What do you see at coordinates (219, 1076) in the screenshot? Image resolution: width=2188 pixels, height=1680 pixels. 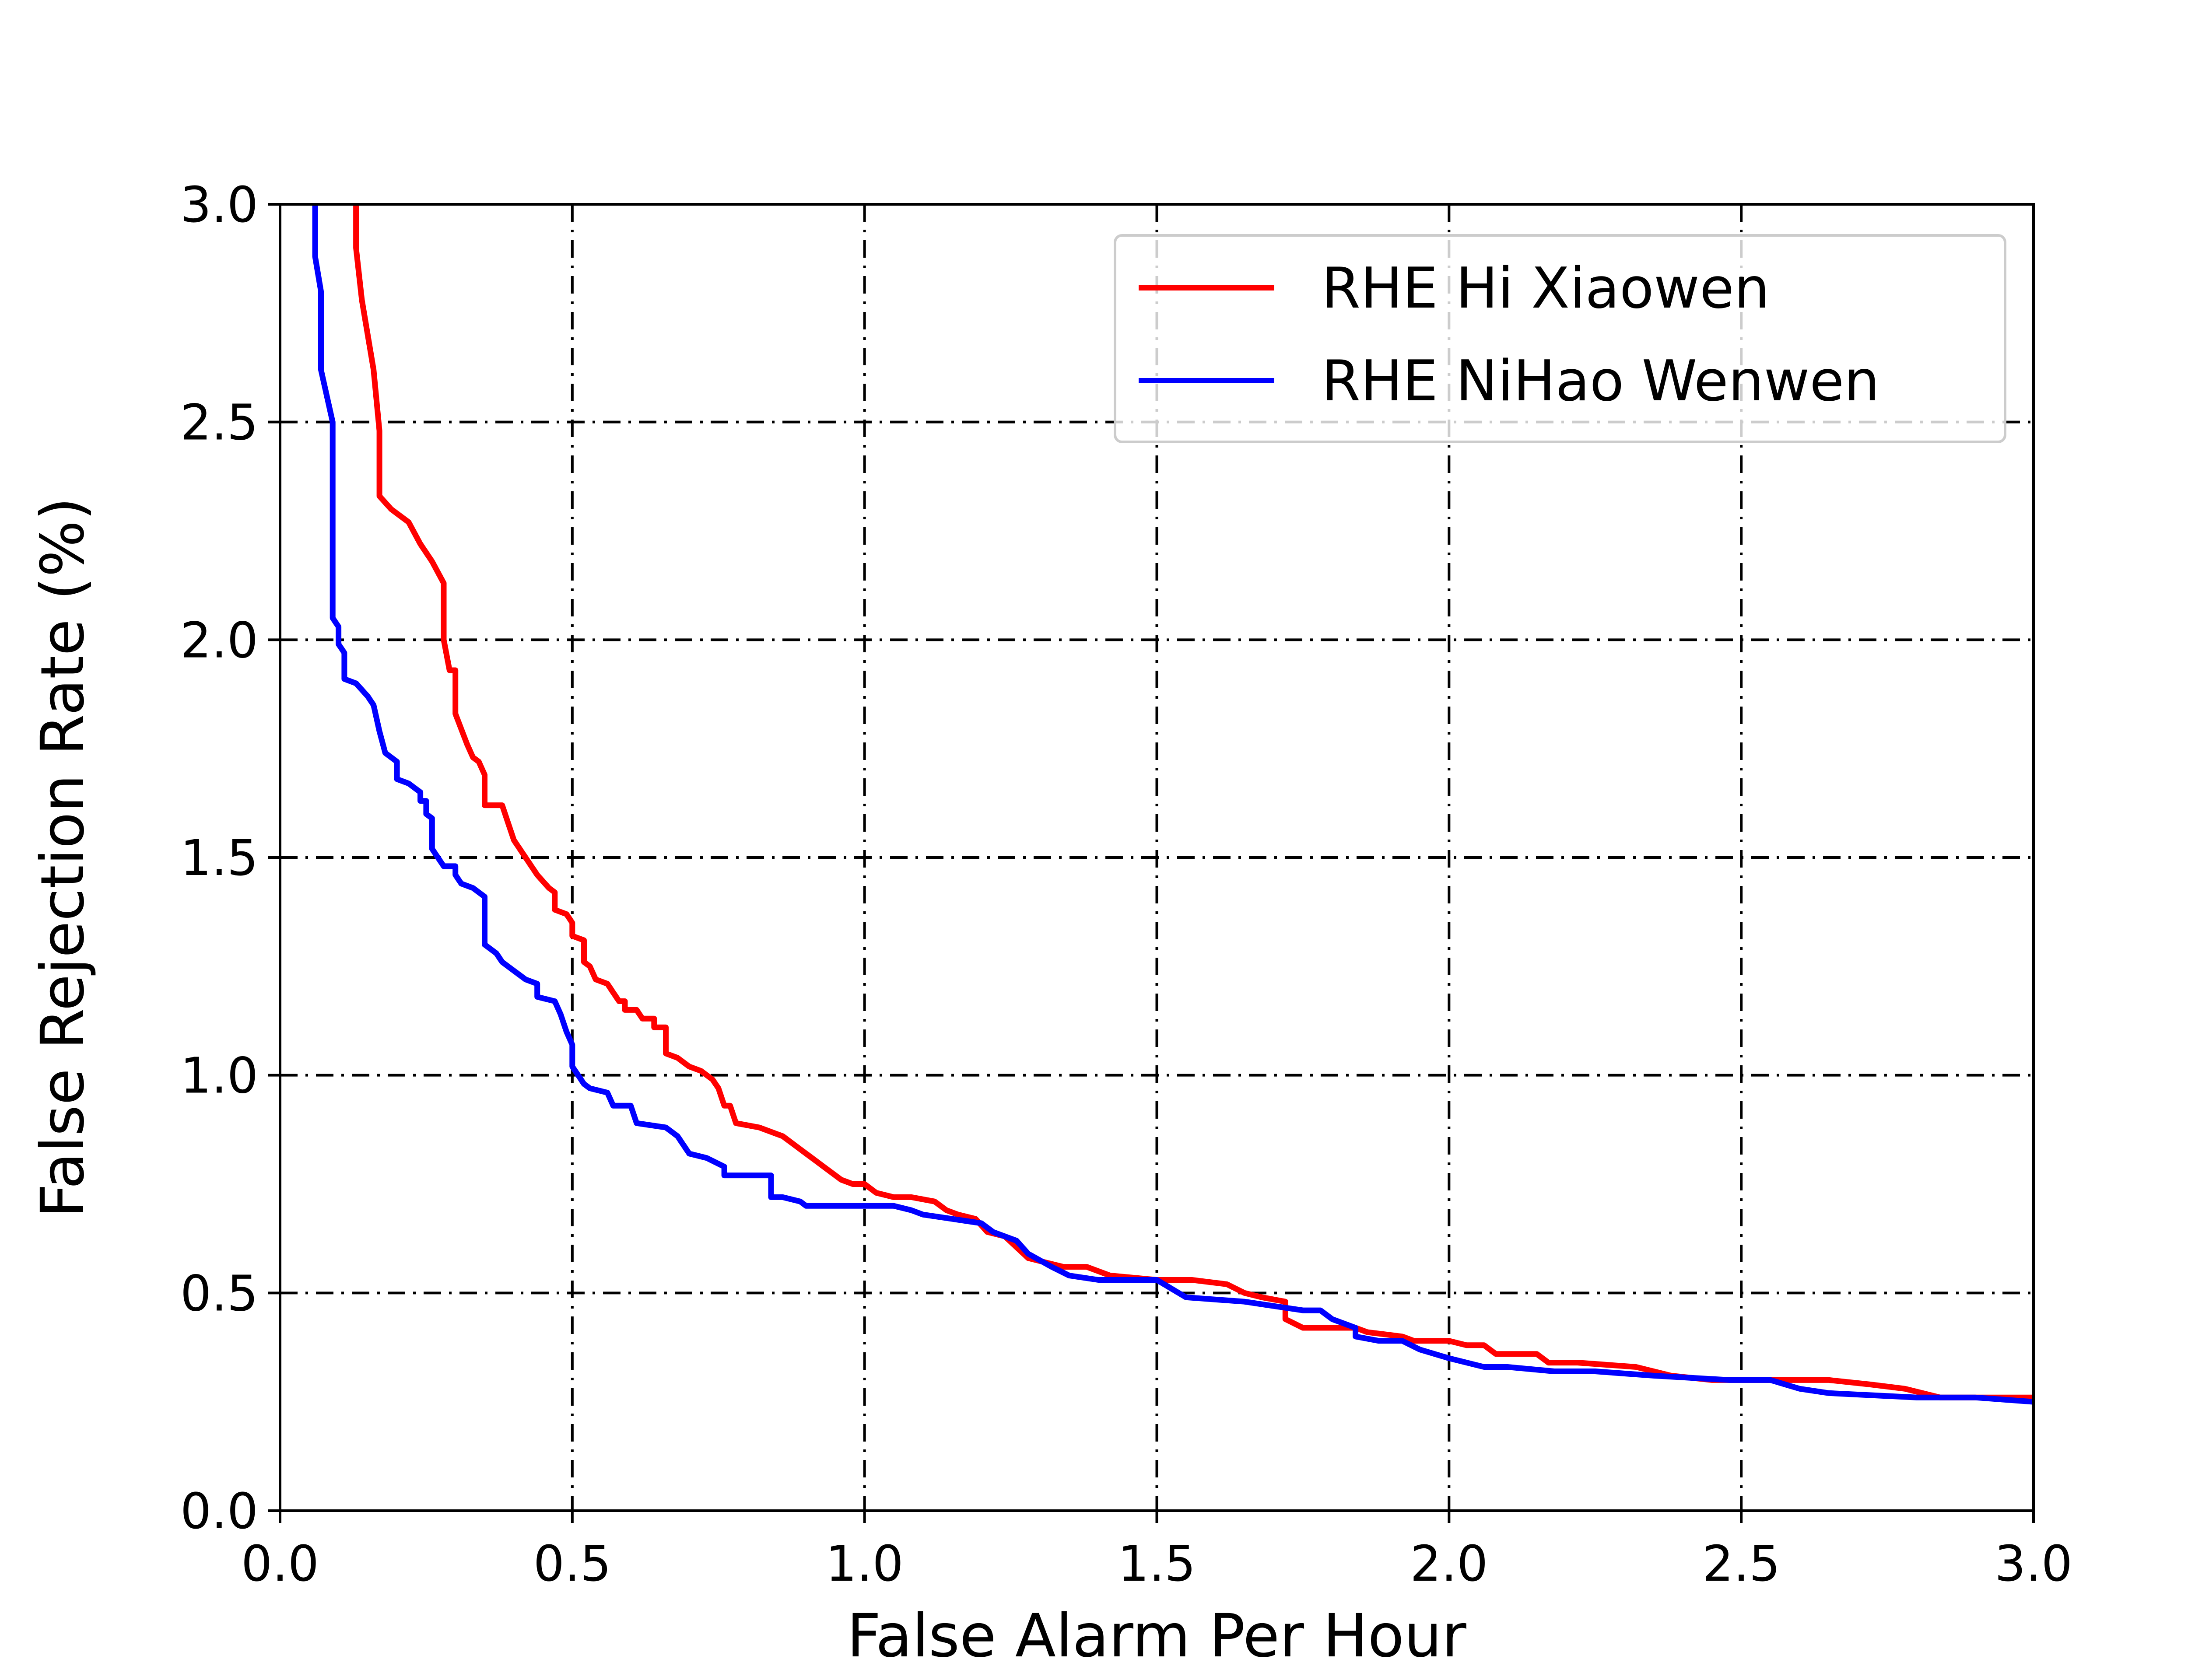 I see `y-tick-label: 1.0` at bounding box center [219, 1076].